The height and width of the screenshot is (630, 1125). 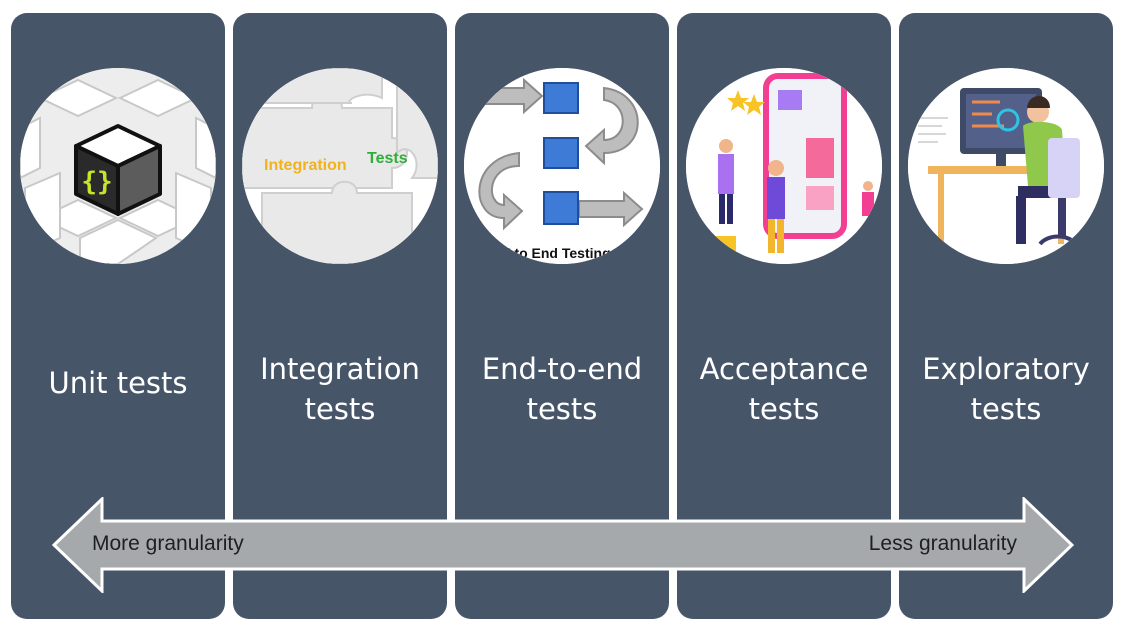 What do you see at coordinates (118, 166) in the screenshot?
I see `cube-braces-icon: {}` at bounding box center [118, 166].